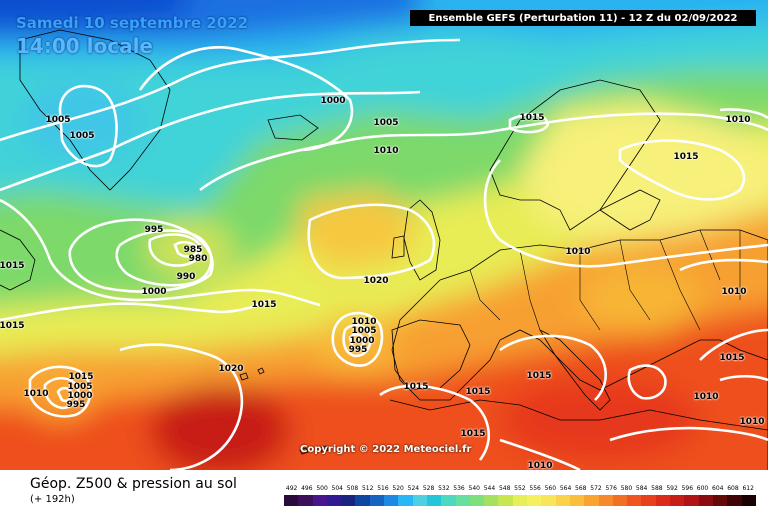 This screenshot has width=768, height=512. What do you see at coordinates (611, 488) in the screenshot?
I see `scale-tick-label: 576` at bounding box center [611, 488].